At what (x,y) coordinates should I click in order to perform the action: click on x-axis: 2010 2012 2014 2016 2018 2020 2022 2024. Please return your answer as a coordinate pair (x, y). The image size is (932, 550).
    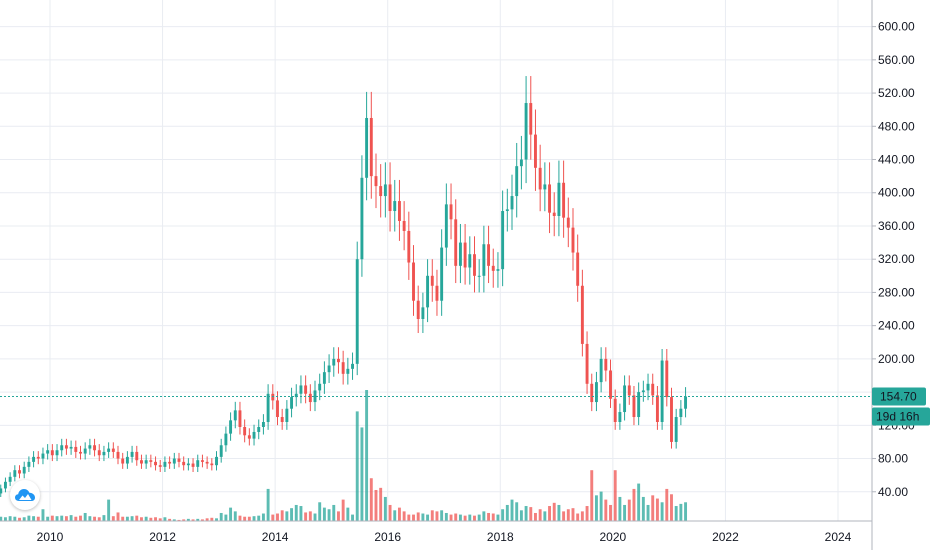
    Looking at the image, I should click on (444, 537).